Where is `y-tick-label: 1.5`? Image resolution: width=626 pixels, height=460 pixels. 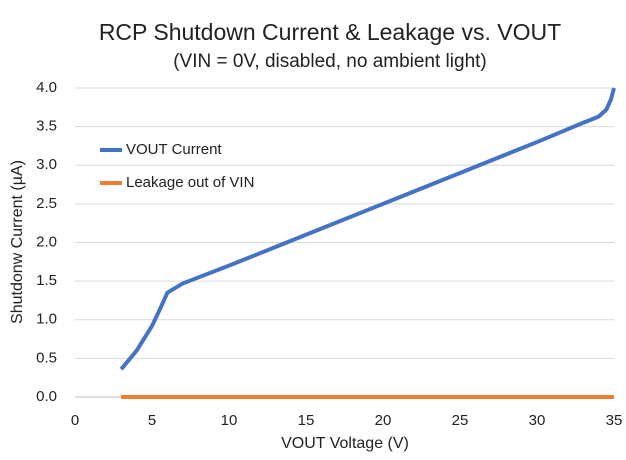 y-tick-label: 1.5 is located at coordinates (46, 280).